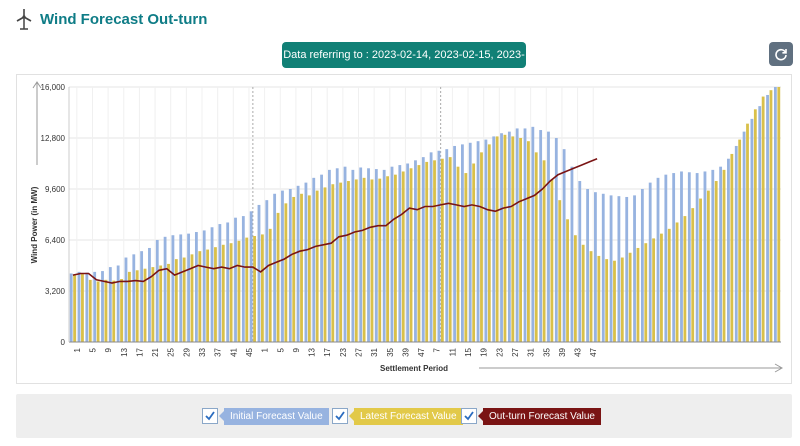 The width and height of the screenshot is (800, 446). I want to click on y-tick-label: 9,600, so click(55, 189).